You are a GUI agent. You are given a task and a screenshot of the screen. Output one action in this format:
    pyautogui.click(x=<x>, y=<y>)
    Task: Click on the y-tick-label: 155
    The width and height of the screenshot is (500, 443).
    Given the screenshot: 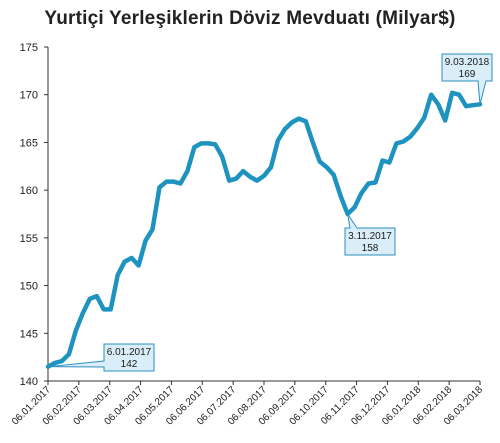 What is the action you would take?
    pyautogui.click(x=29, y=239)
    